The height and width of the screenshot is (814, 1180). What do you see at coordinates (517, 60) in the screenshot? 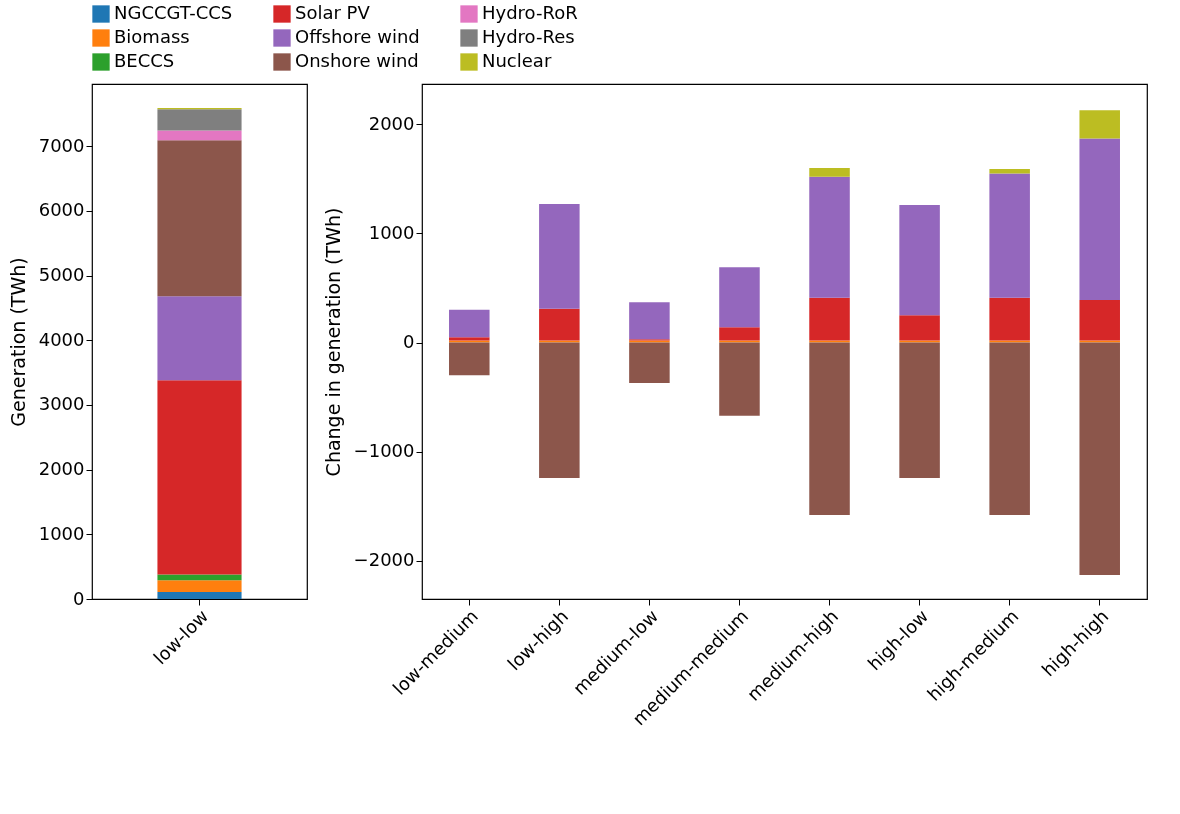
I see `legend-label: Nuclear` at bounding box center [517, 60].